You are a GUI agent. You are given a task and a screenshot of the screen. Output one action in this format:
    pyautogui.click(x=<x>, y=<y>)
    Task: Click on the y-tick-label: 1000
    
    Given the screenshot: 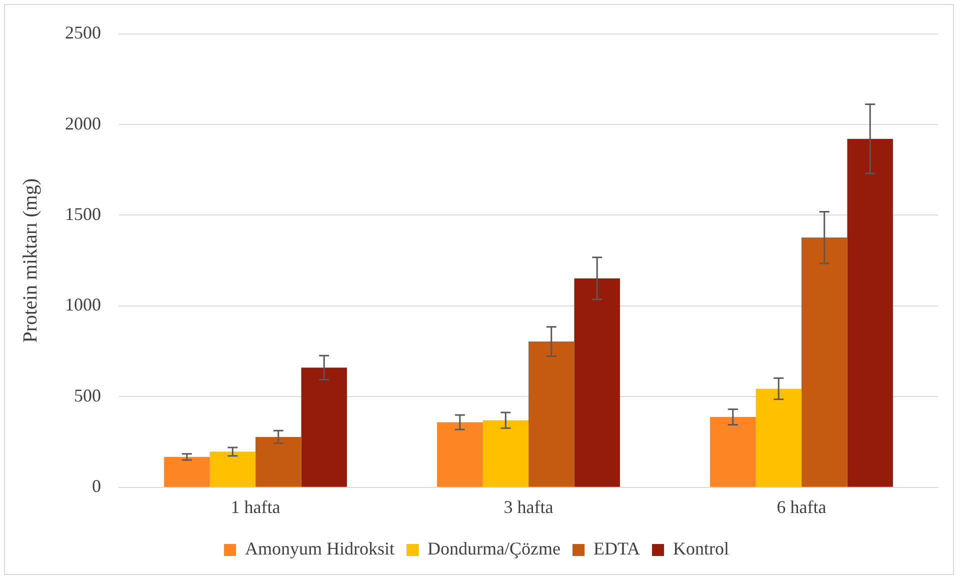 What is the action you would take?
    pyautogui.click(x=83, y=304)
    